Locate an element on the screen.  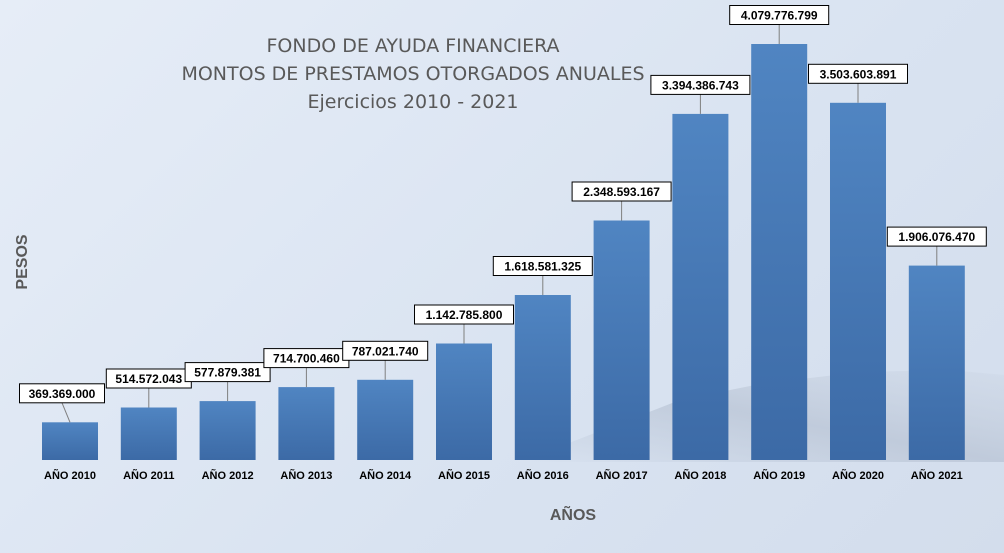
x-tick-label-0: AÑO 2010 is located at coordinates (70, 475).